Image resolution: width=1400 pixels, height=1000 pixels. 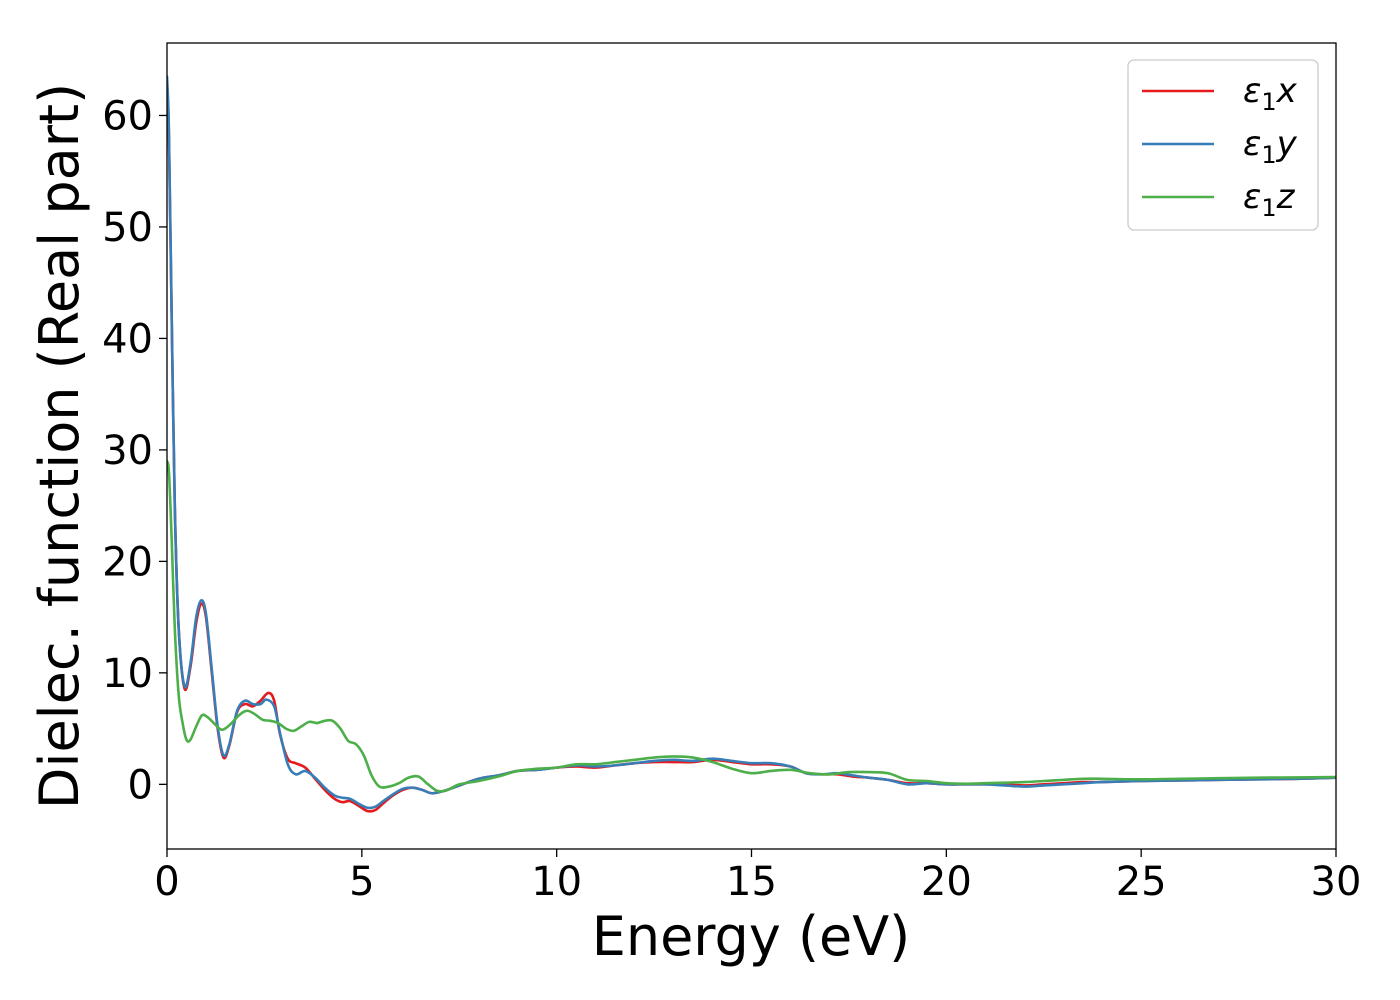 I want to click on y-tick-label: 50, so click(x=127, y=228).